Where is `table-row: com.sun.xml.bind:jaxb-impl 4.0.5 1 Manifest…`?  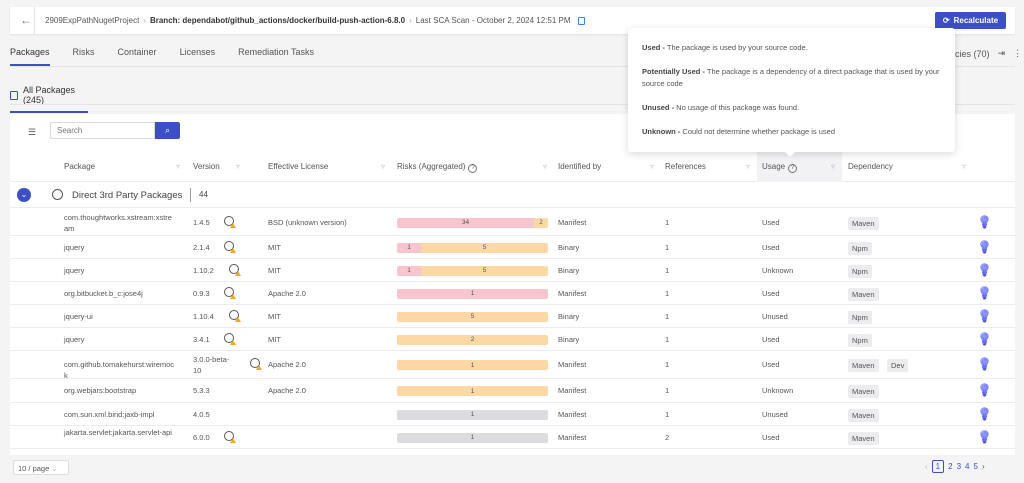 table-row: com.sun.xml.bind:jaxb-impl 4.0.5 1 Manifest… is located at coordinates (512, 414).